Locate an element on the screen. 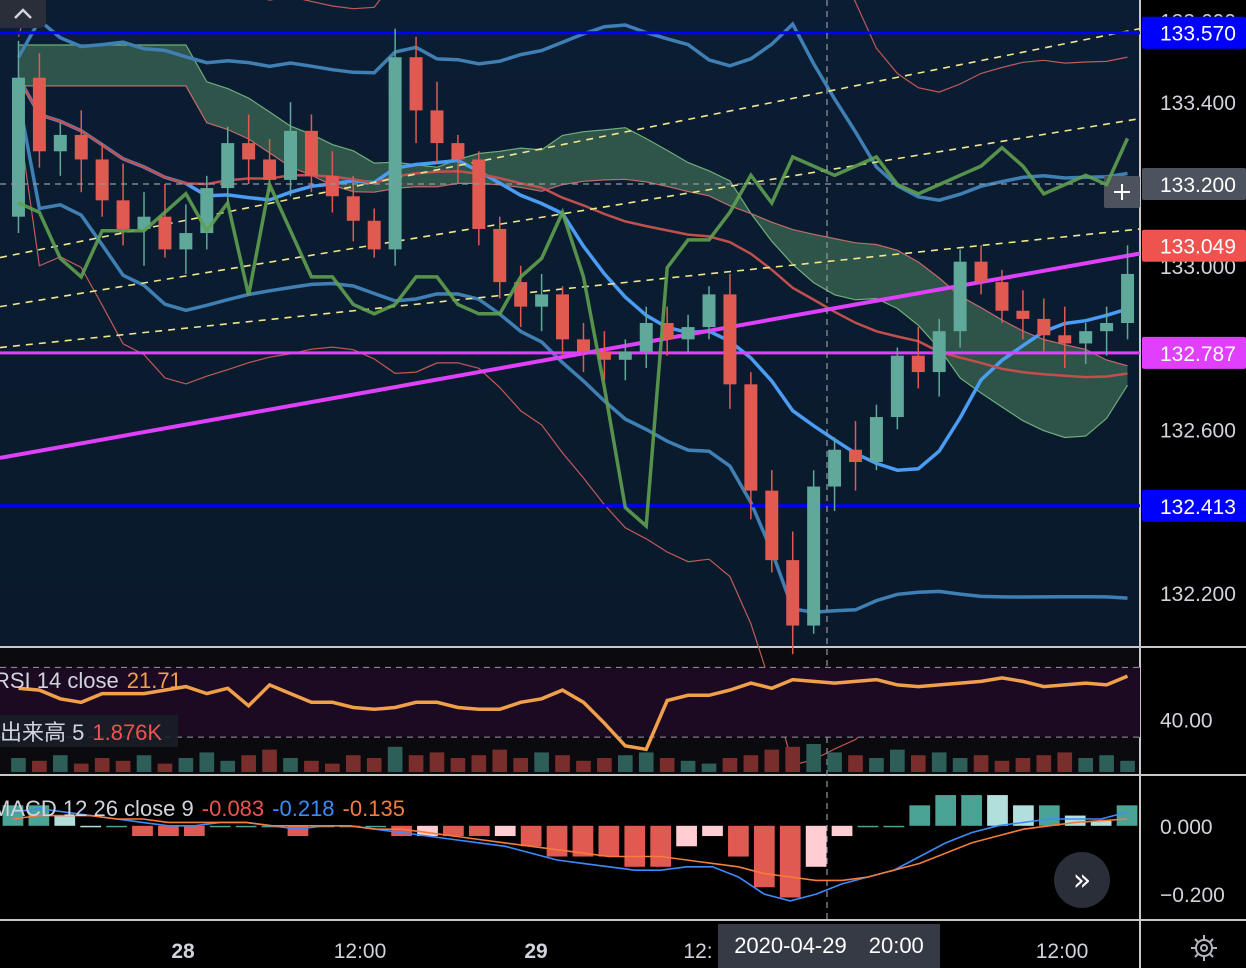  macd-legend: MACD 12 26 close 9 -0.083 -0.218 -0.135 is located at coordinates (206, 809).